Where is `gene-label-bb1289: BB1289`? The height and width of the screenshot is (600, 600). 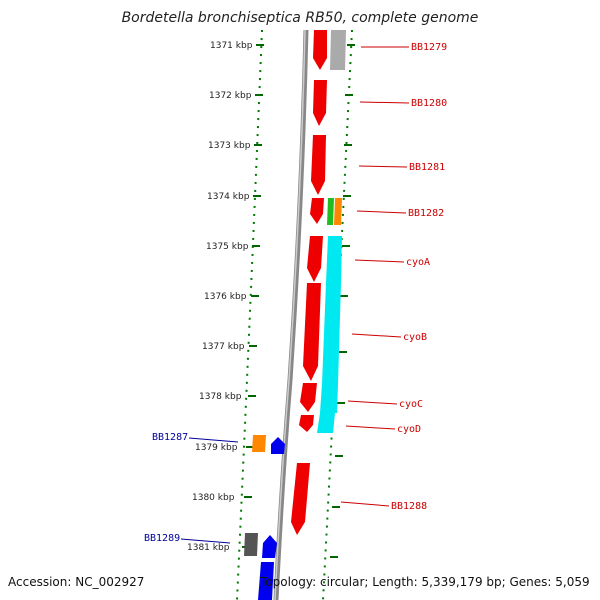
gene-label-bb1289: BB1289 is located at coordinates (162, 538).